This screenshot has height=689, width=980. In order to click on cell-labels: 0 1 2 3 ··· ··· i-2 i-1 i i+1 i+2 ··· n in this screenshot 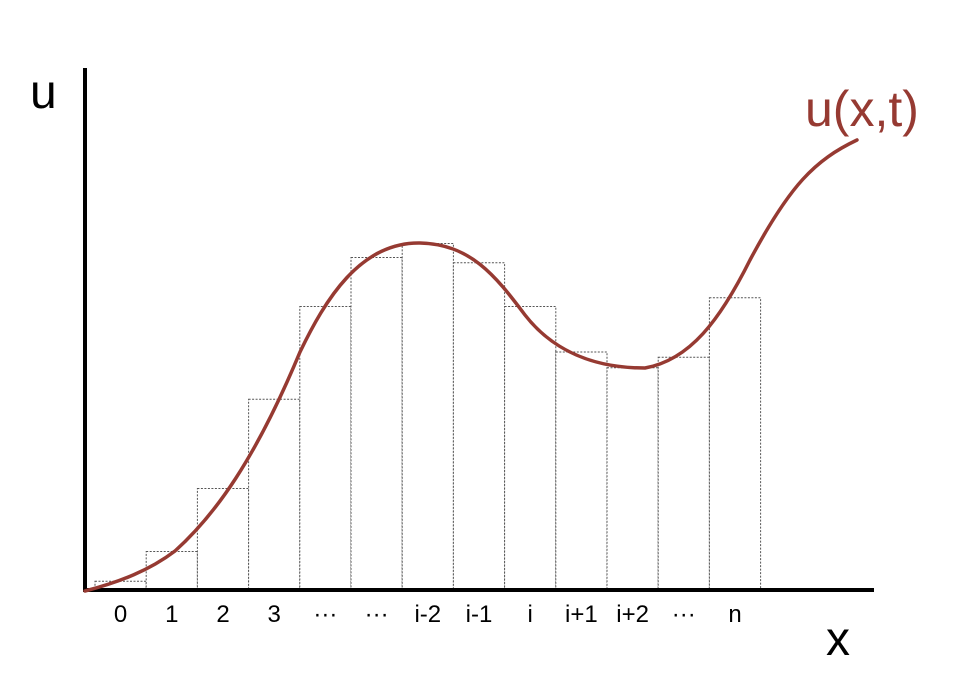, I will do `click(428, 614)`.